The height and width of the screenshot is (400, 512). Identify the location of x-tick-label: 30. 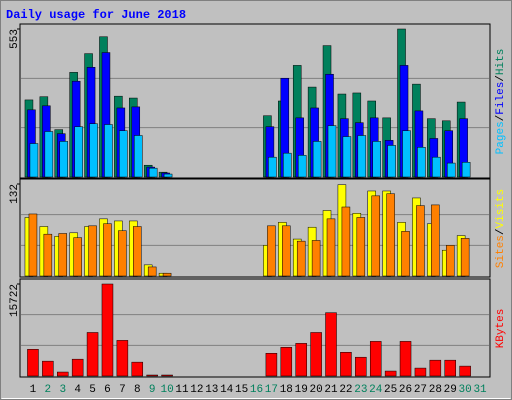
(465, 390).